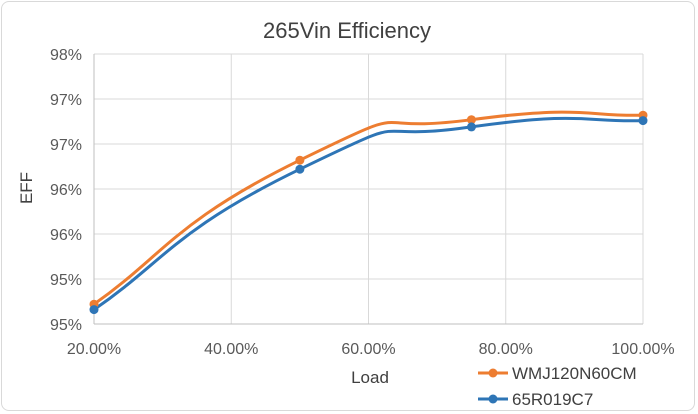 The width and height of the screenshot is (698, 414). I want to click on x-tick-label: 80.00%, so click(506, 349).